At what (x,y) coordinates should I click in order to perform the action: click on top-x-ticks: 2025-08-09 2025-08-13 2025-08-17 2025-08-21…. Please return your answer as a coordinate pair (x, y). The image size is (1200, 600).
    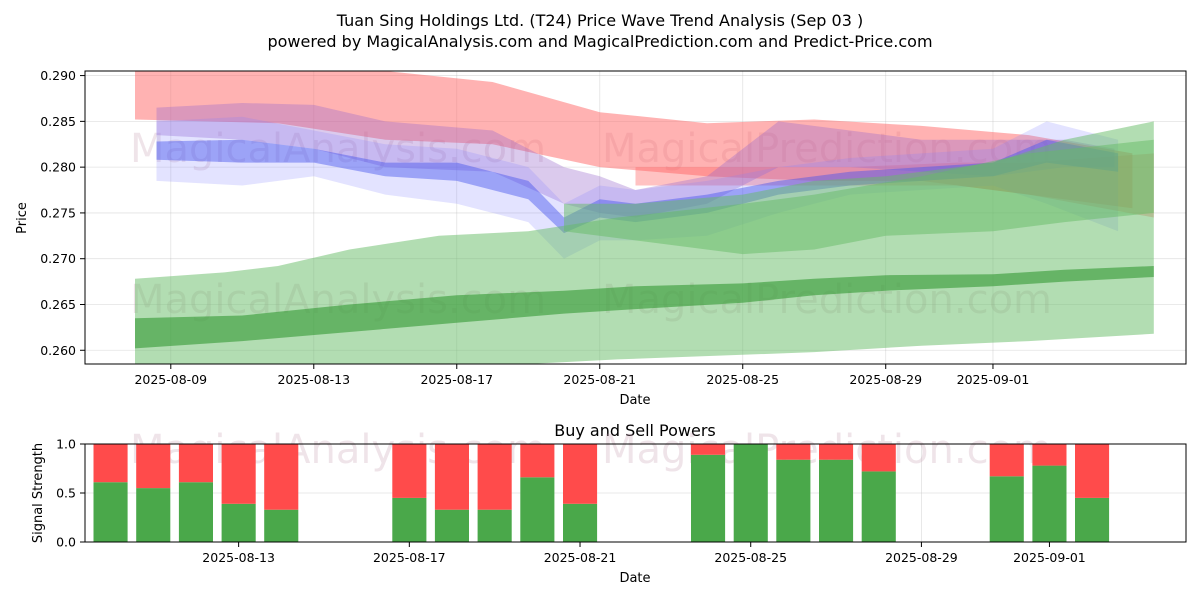
    Looking at the image, I should click on (581, 375).